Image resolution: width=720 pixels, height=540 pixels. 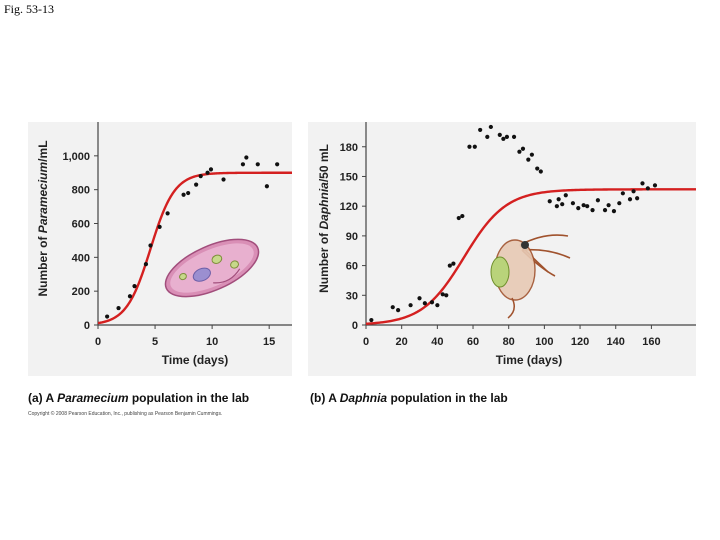 What do you see at coordinates (651, 342) in the screenshot?
I see `x-tick-label: 160` at bounding box center [651, 342].